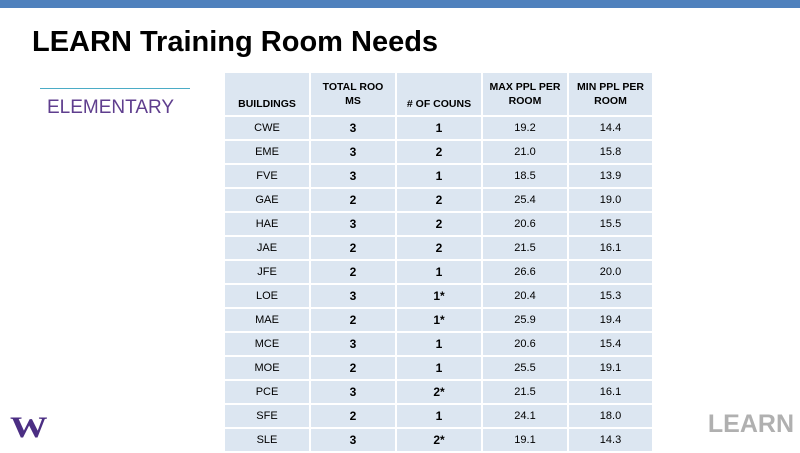 This screenshot has height=453, width=800. I want to click on cell-max-ppl: 21.0, so click(526, 153).